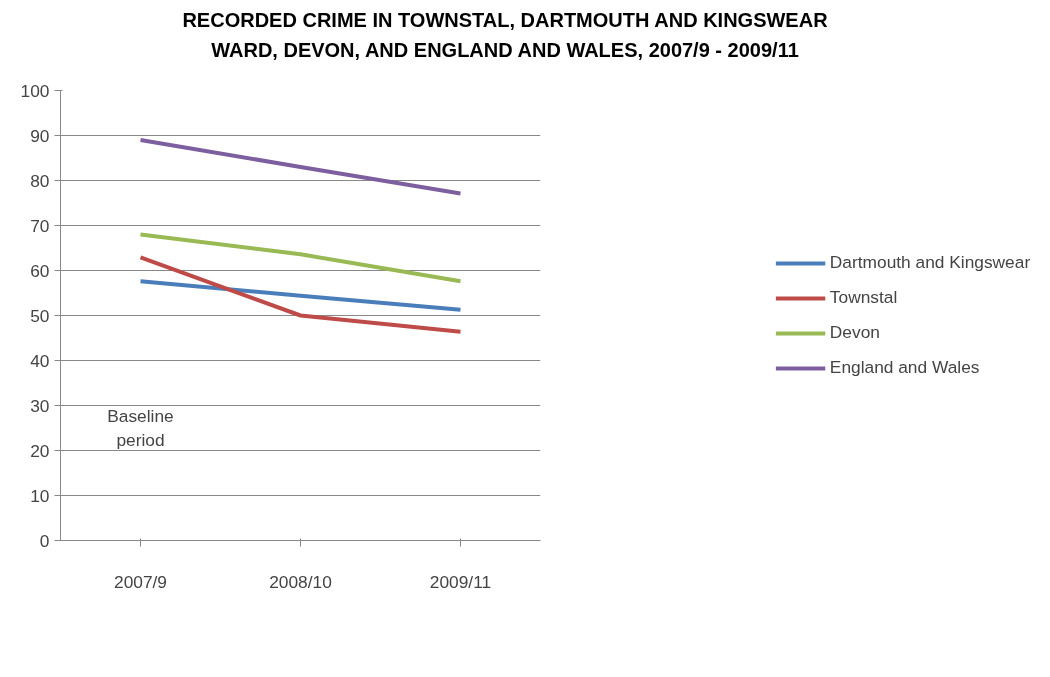  Describe the element at coordinates (505, 35) in the screenshot. I see `chart-title: RECORDED CRIME IN TOWNSTAL, DARTMOUTH AND KINGSWEAR WARD, DEVON, AND ENGLAND AND WALES, 2007/9 - 2009/11` at that location.